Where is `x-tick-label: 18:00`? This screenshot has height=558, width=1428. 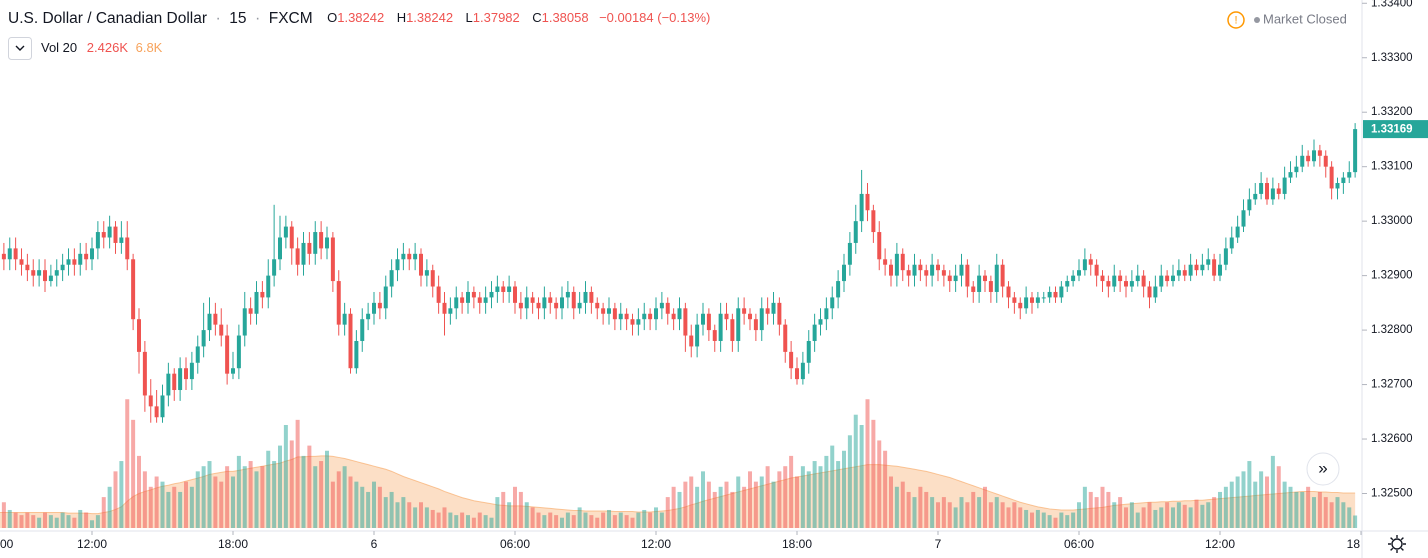
x-tick-label: 18:00 is located at coordinates (797, 544).